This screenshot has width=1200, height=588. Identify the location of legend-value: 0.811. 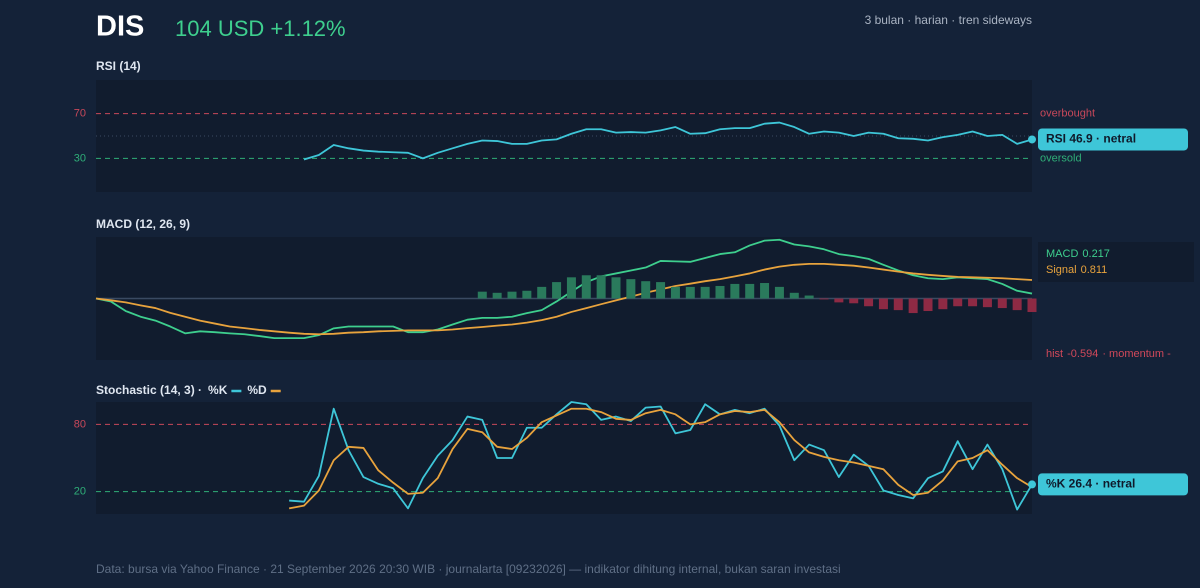
(1094, 270).